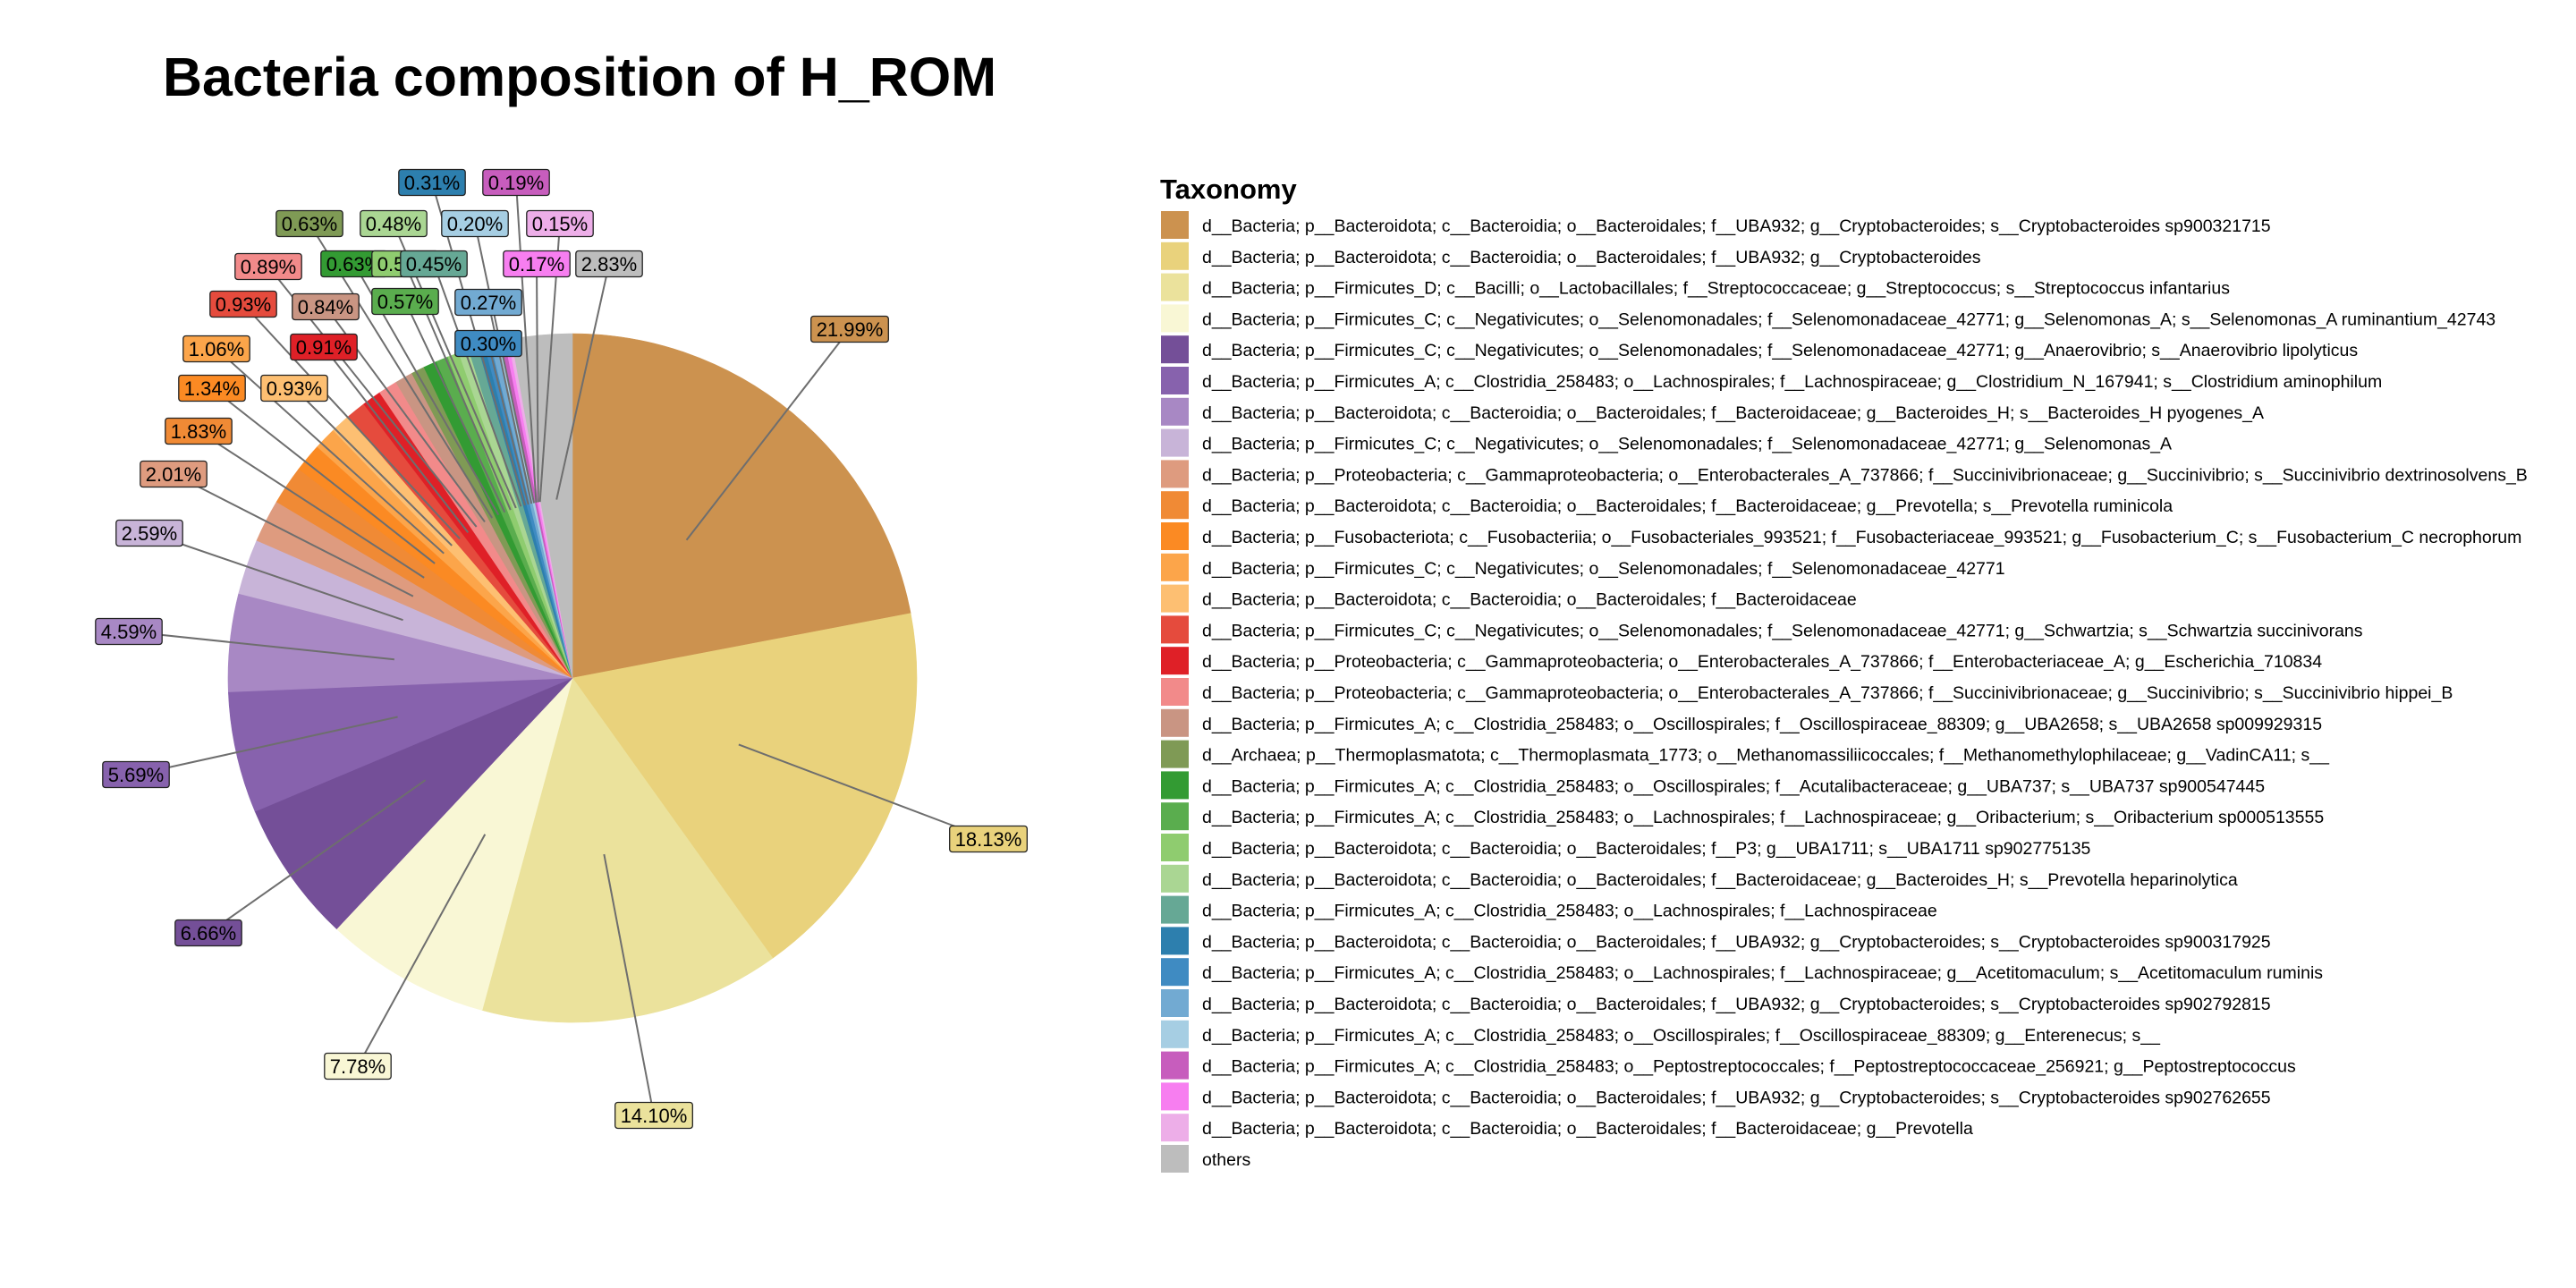 The width and height of the screenshot is (2576, 1288). Describe the element at coordinates (309, 224) in the screenshot. I see `slice-label: 0.63%` at that location.